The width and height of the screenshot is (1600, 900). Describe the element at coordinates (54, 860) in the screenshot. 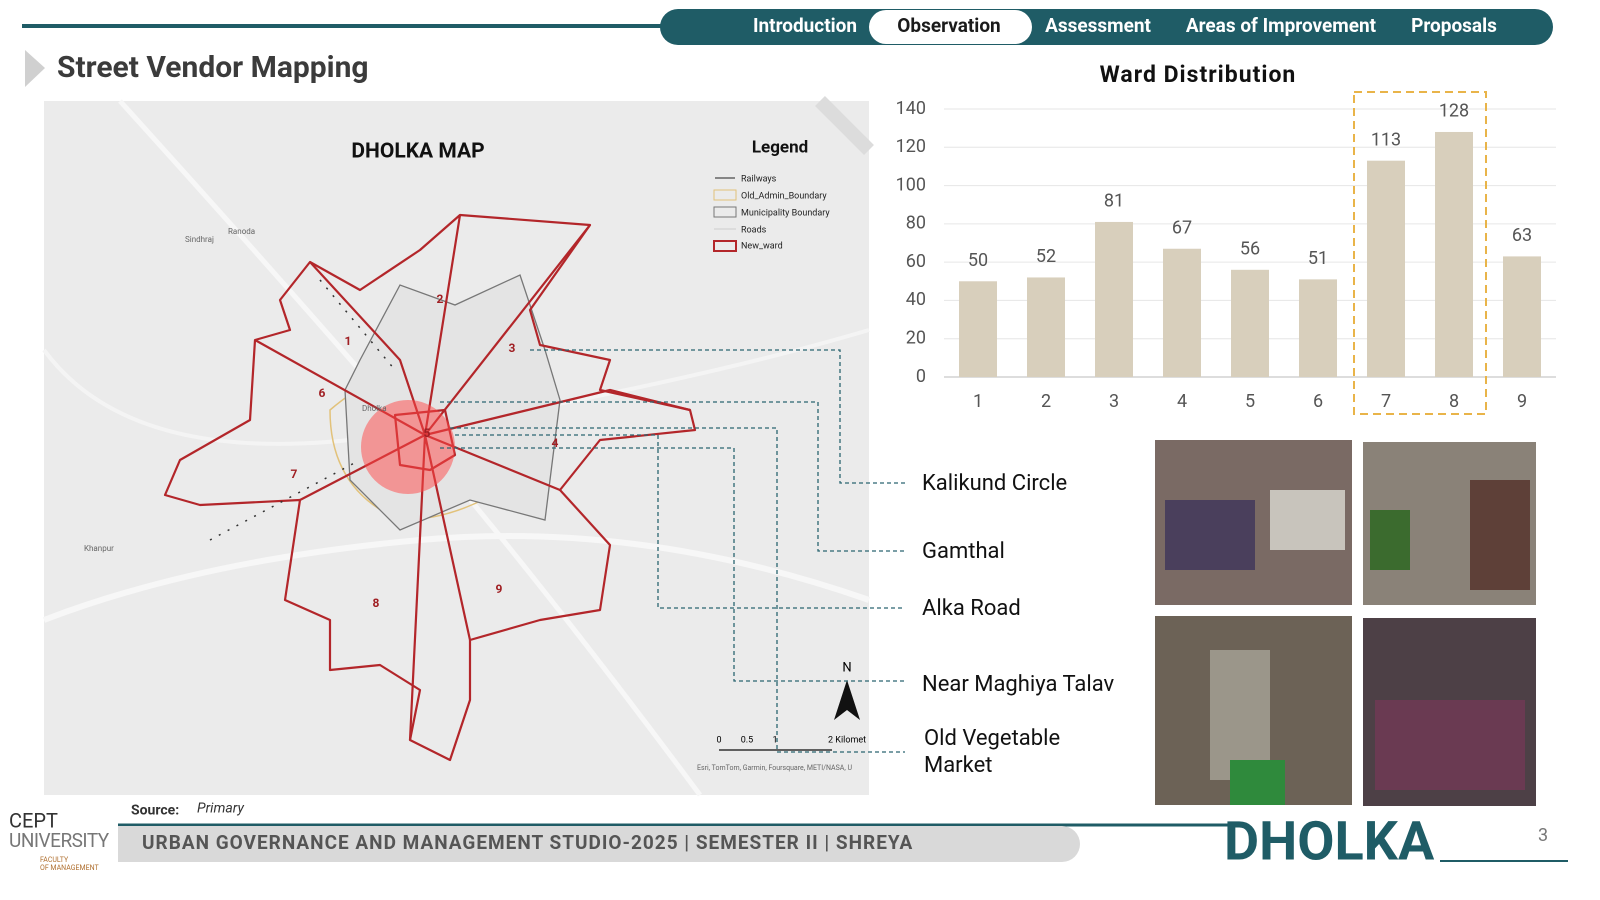

I see `logo-text: FACULTY` at that location.